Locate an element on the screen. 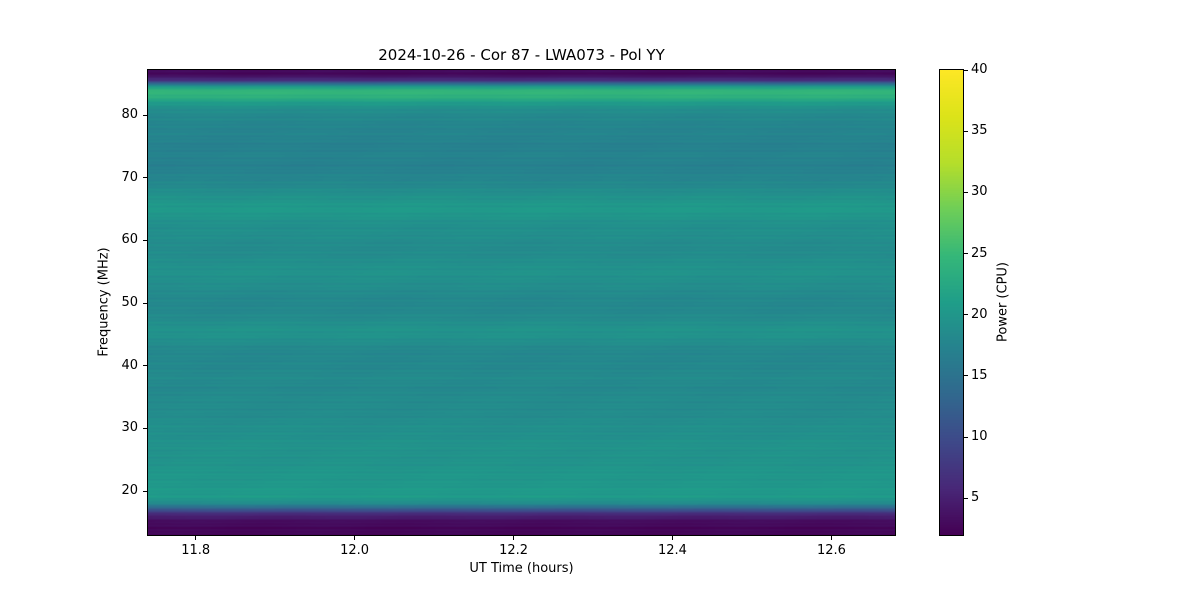 Image resolution: width=1200 pixels, height=600 pixels. colorbar-tick-label: 35 is located at coordinates (979, 131).